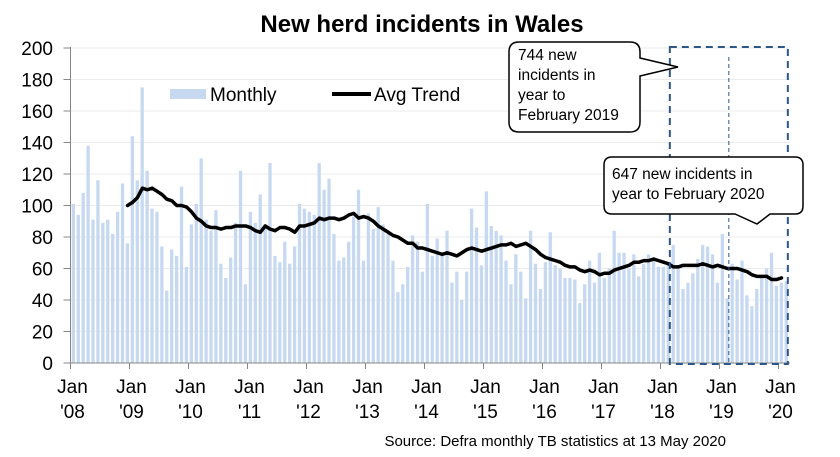 This screenshot has height=457, width=840. I want to click on legend: Monthly Avg Trend, so click(315, 95).